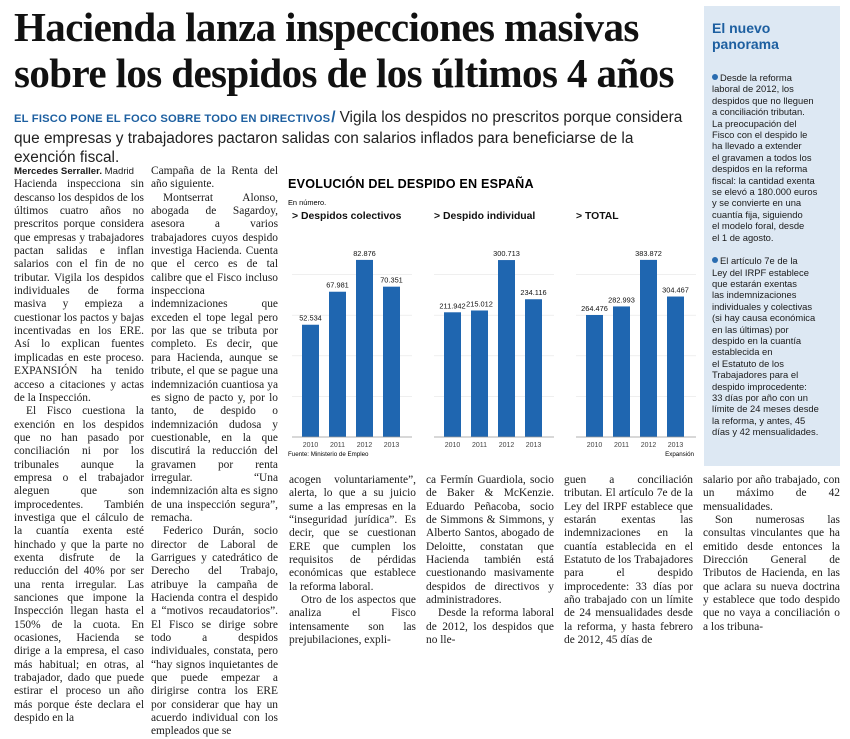 This screenshot has width=850, height=739. I want to click on sidebar-item-line: ha llevado a extender, so click(757, 146).